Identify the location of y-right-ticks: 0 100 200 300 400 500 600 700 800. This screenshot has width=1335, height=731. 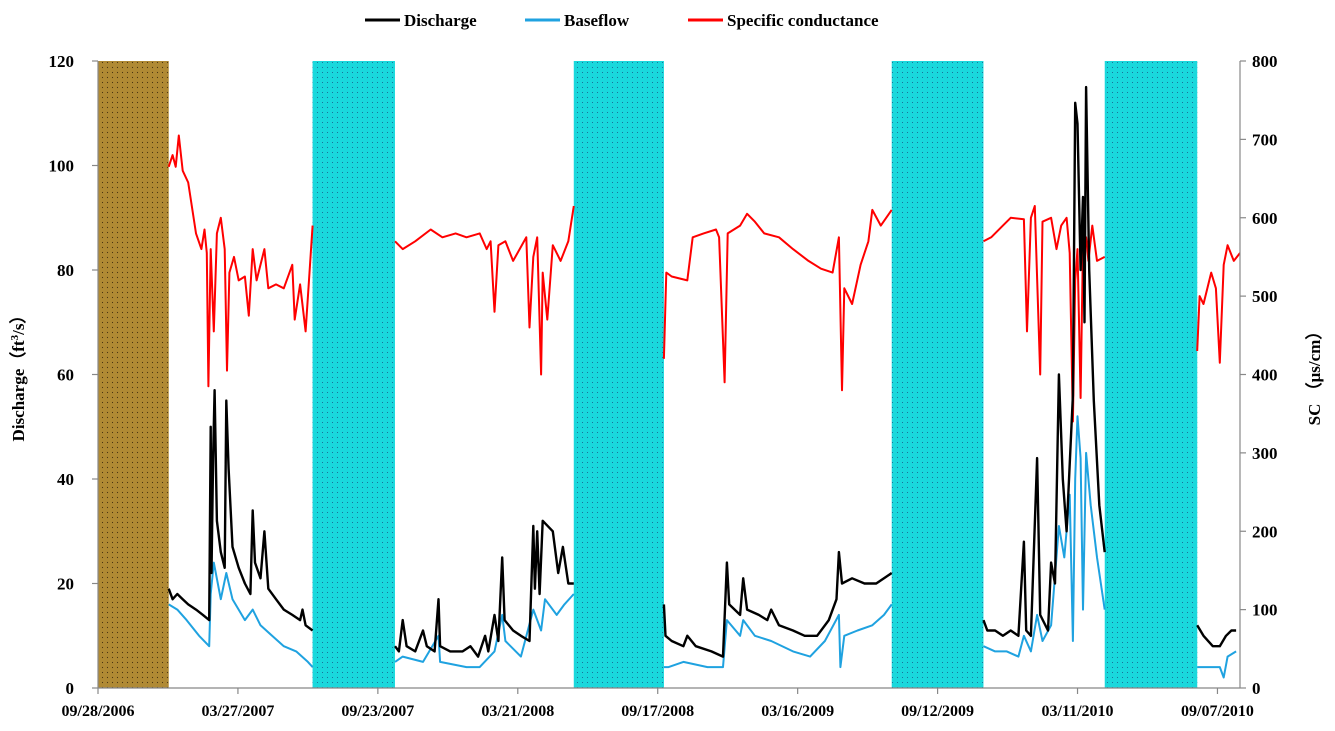
(1259, 375).